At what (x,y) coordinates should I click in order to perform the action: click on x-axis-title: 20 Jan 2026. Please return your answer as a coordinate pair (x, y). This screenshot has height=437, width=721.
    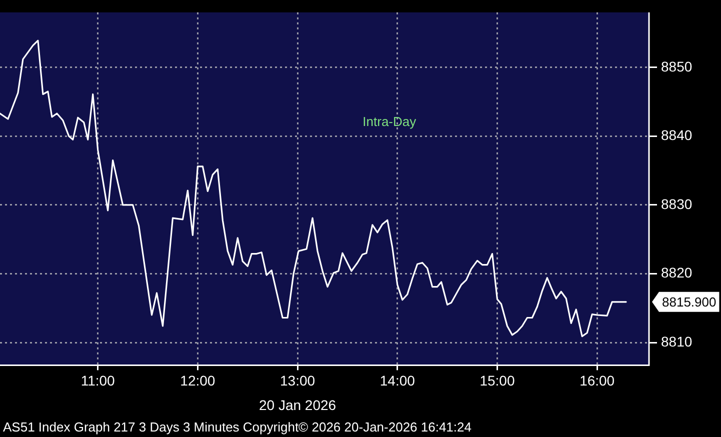
    Looking at the image, I should click on (297, 405).